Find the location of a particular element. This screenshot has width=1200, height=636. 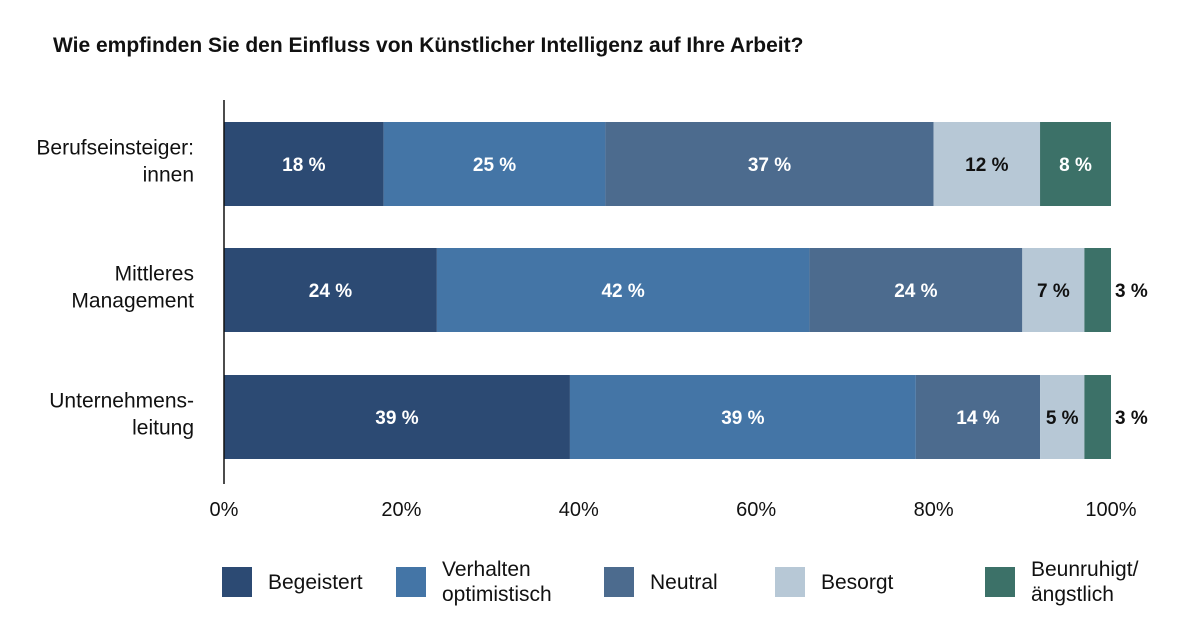

legend-item: Besorgt is located at coordinates (834, 582).